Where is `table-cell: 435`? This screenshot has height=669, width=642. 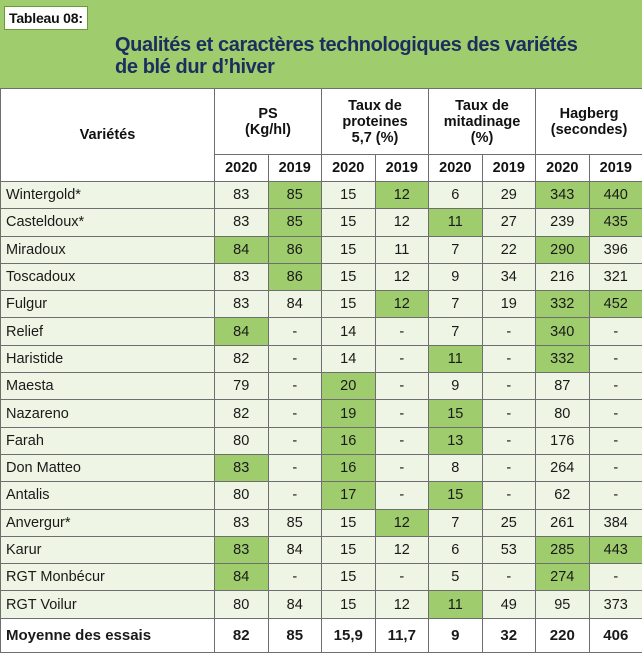 table-cell: 435 is located at coordinates (615, 222).